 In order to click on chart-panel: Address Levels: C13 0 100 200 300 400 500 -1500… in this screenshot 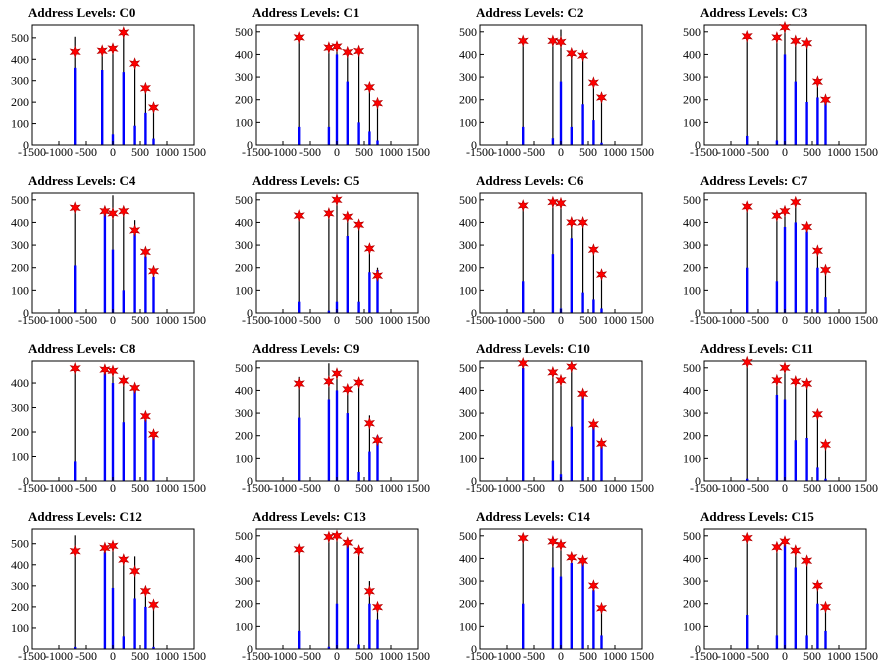, I will do `click(336, 588)`.